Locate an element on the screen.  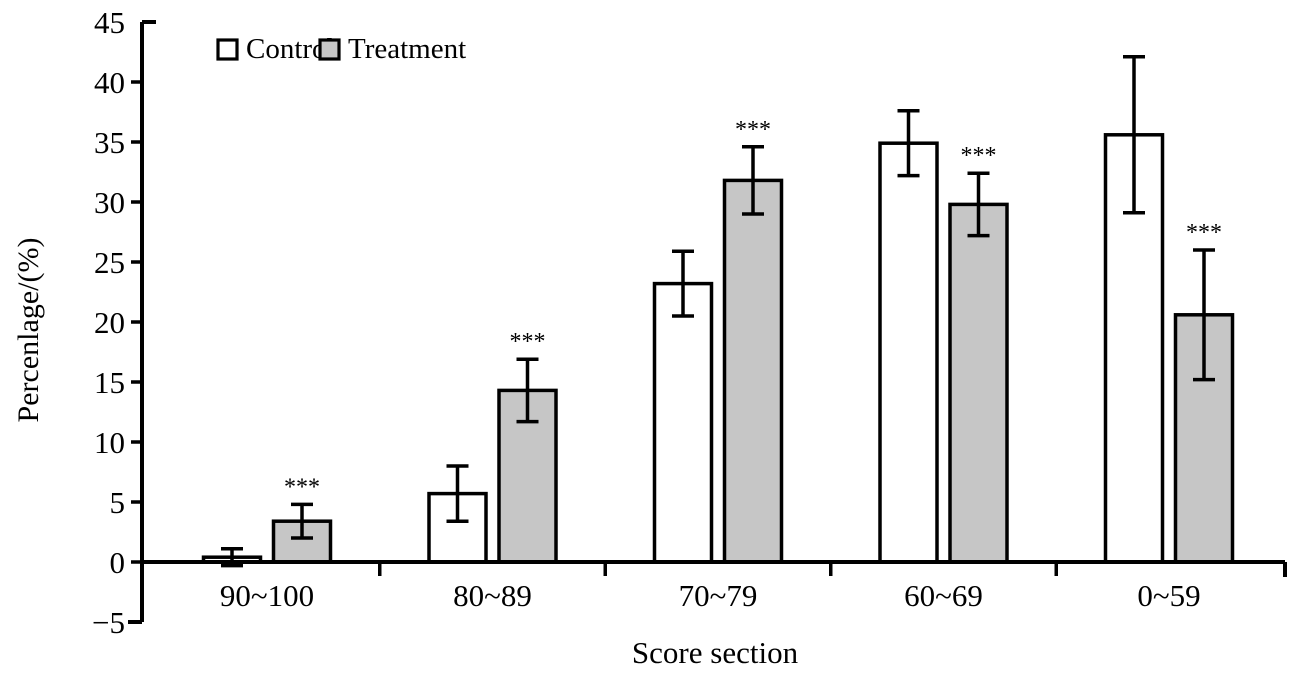
category-label-70~79: 70~79 is located at coordinates (718, 595).